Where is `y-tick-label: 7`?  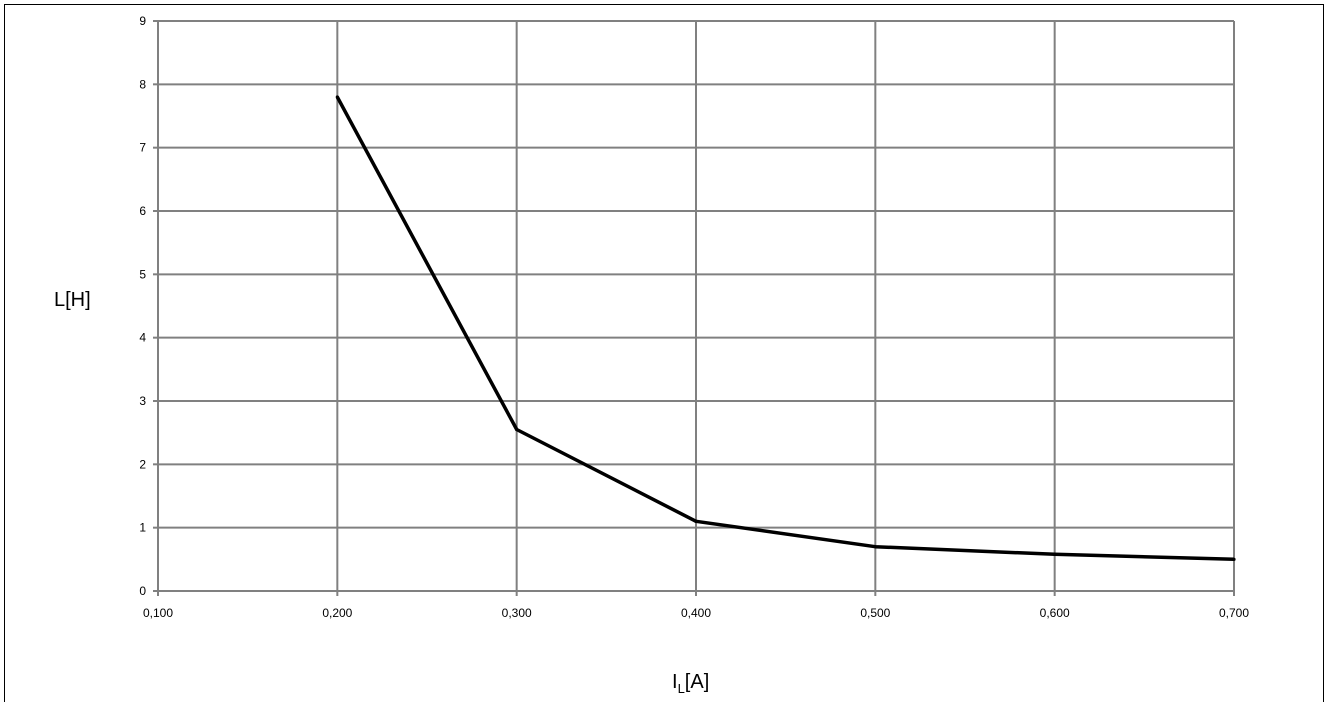 y-tick-label: 7 is located at coordinates (142, 148).